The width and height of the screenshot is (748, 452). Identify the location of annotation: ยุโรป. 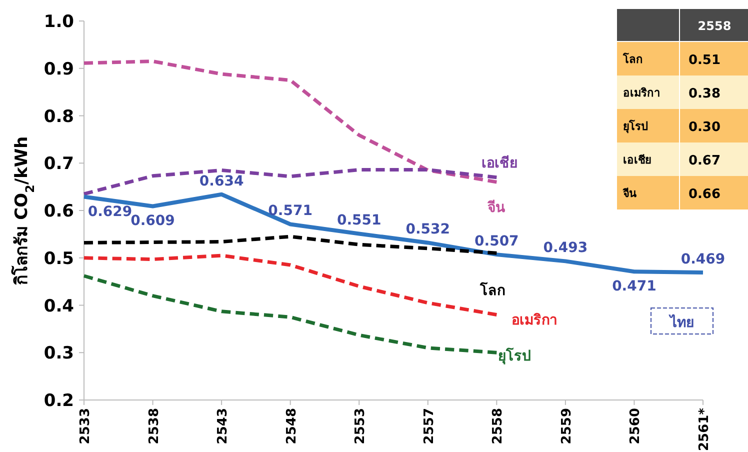
(635, 126).